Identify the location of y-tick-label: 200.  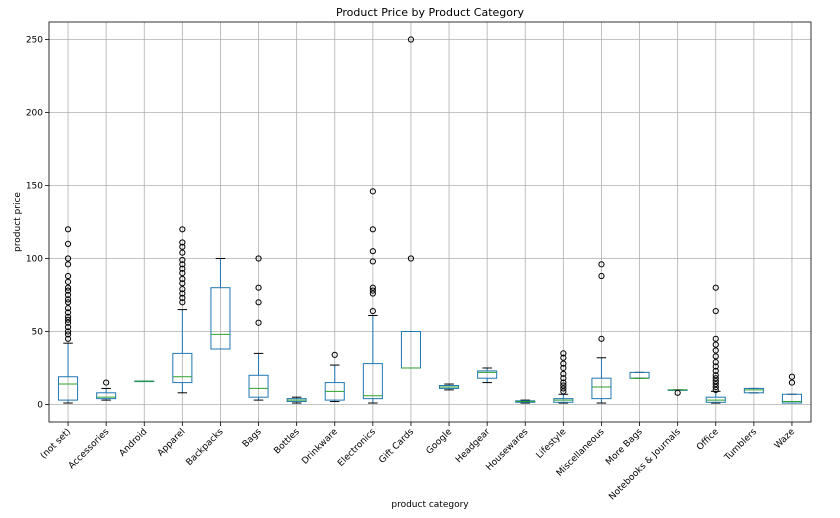
(34, 114).